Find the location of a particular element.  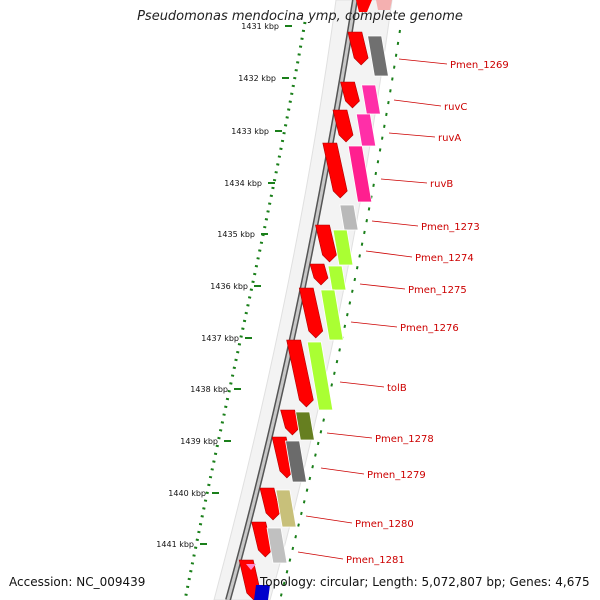

gene-label: Pmen_1279 is located at coordinates (396, 475).